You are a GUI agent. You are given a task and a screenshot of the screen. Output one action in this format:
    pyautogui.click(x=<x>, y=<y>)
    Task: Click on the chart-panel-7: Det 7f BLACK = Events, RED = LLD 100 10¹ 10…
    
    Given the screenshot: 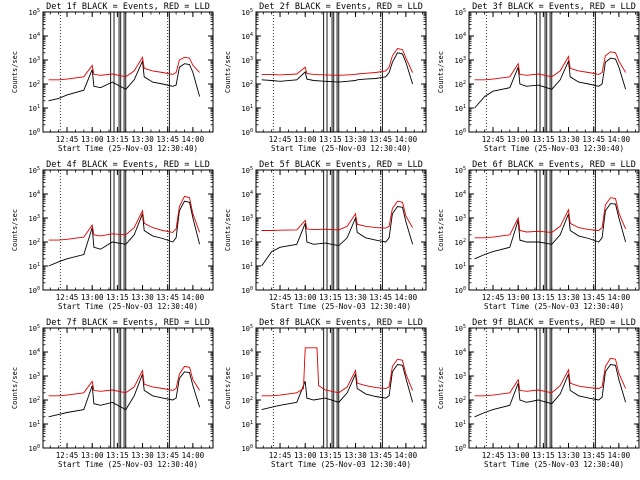 What is the action you would take?
    pyautogui.click(x=112, y=393)
    